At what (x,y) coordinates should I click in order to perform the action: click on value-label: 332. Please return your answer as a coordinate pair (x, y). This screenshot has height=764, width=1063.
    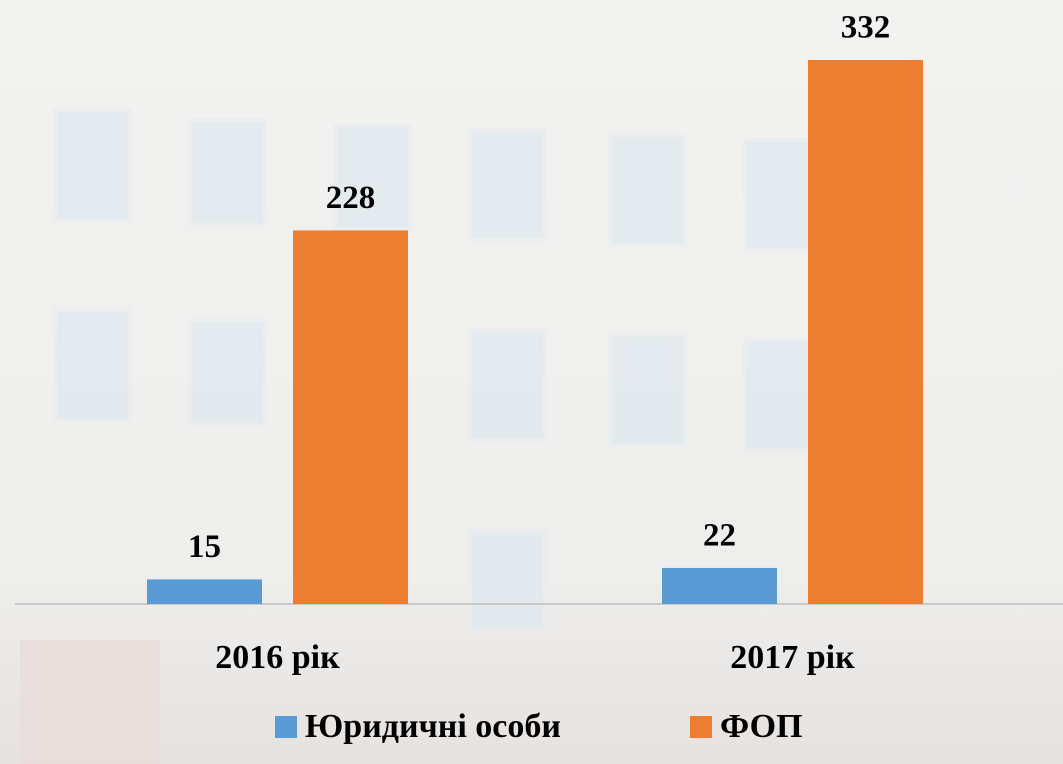
    Looking at the image, I should click on (866, 28).